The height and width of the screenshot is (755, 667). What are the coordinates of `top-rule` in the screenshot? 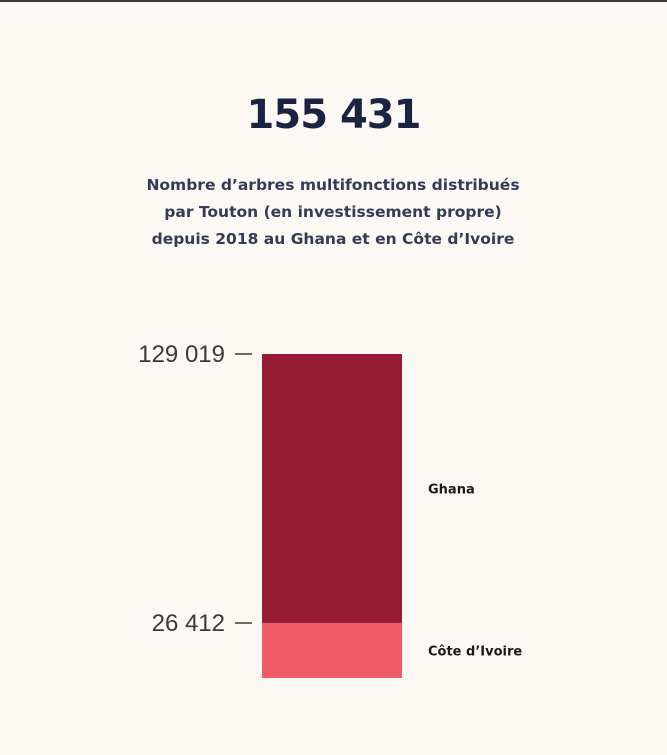 It's located at (333, 1).